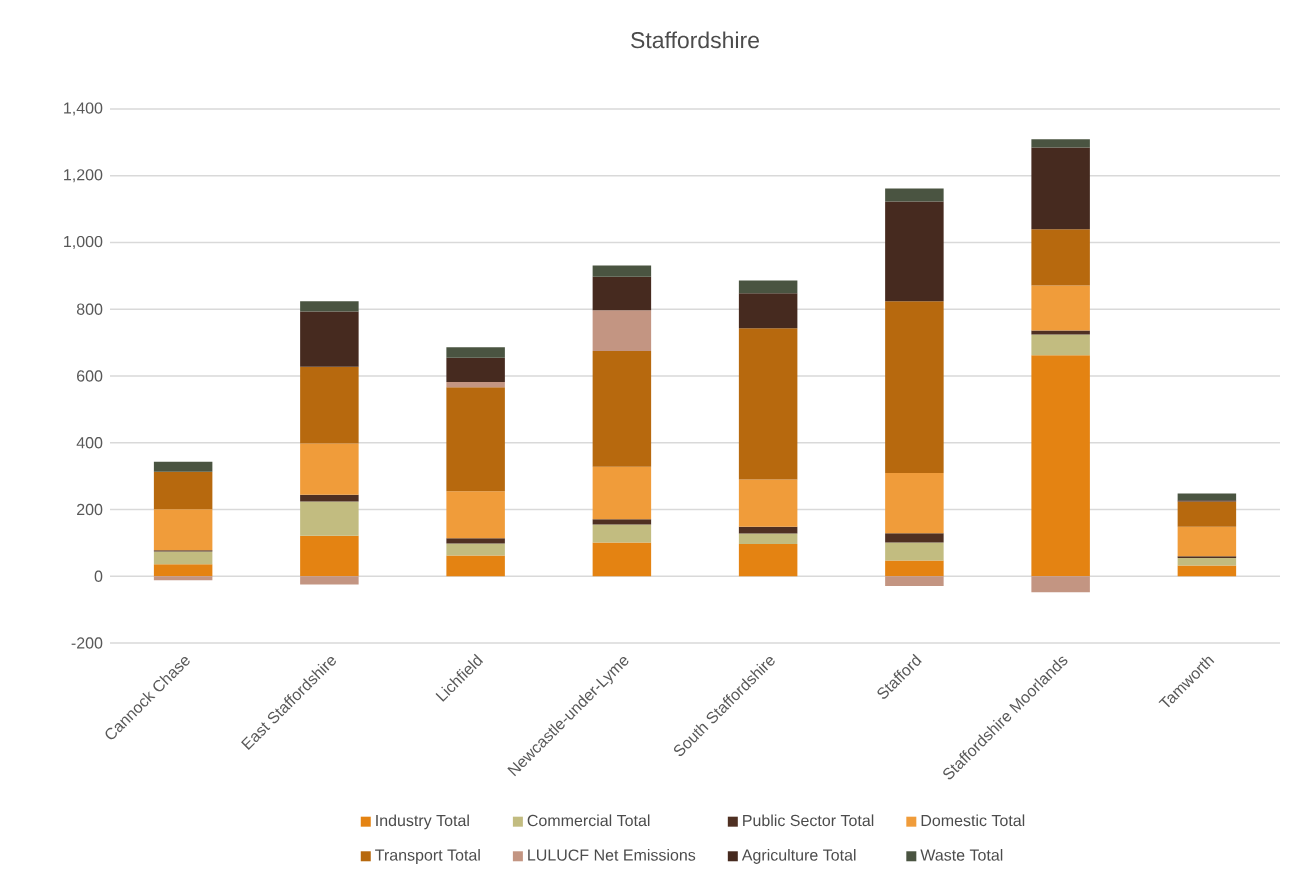 The image size is (1311, 894). Describe the element at coordinates (798, 856) in the screenshot. I see `legend-label: Agriculture Total` at that location.